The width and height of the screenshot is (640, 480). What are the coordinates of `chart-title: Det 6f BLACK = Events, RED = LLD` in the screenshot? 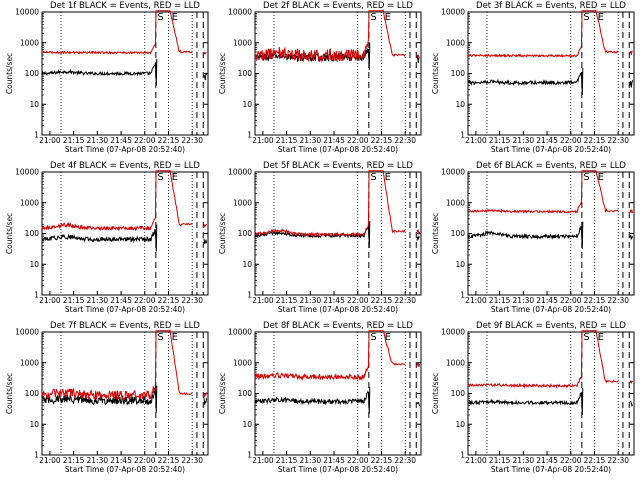 It's located at (551, 166).